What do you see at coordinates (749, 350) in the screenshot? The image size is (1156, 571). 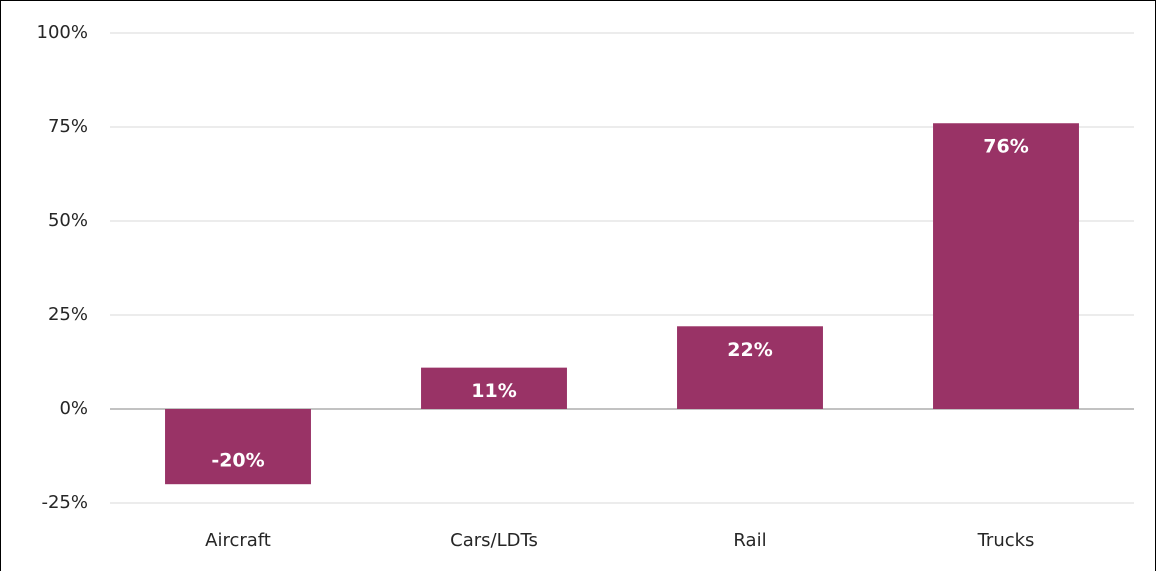 I see `data-label: 22%` at bounding box center [749, 350].